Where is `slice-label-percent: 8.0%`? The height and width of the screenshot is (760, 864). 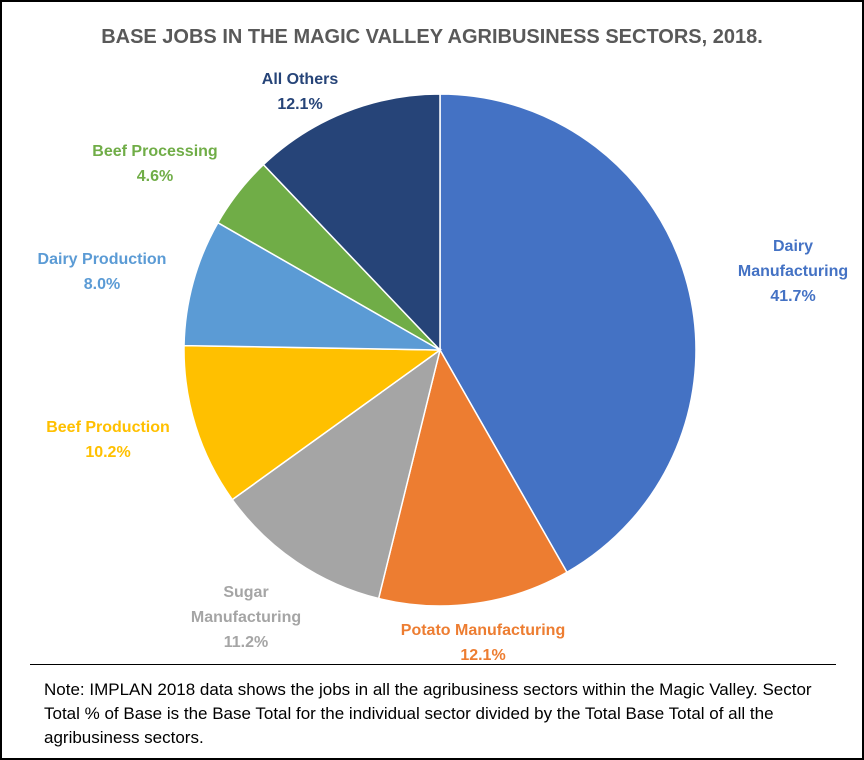
slice-label-percent: 8.0% is located at coordinates (102, 284).